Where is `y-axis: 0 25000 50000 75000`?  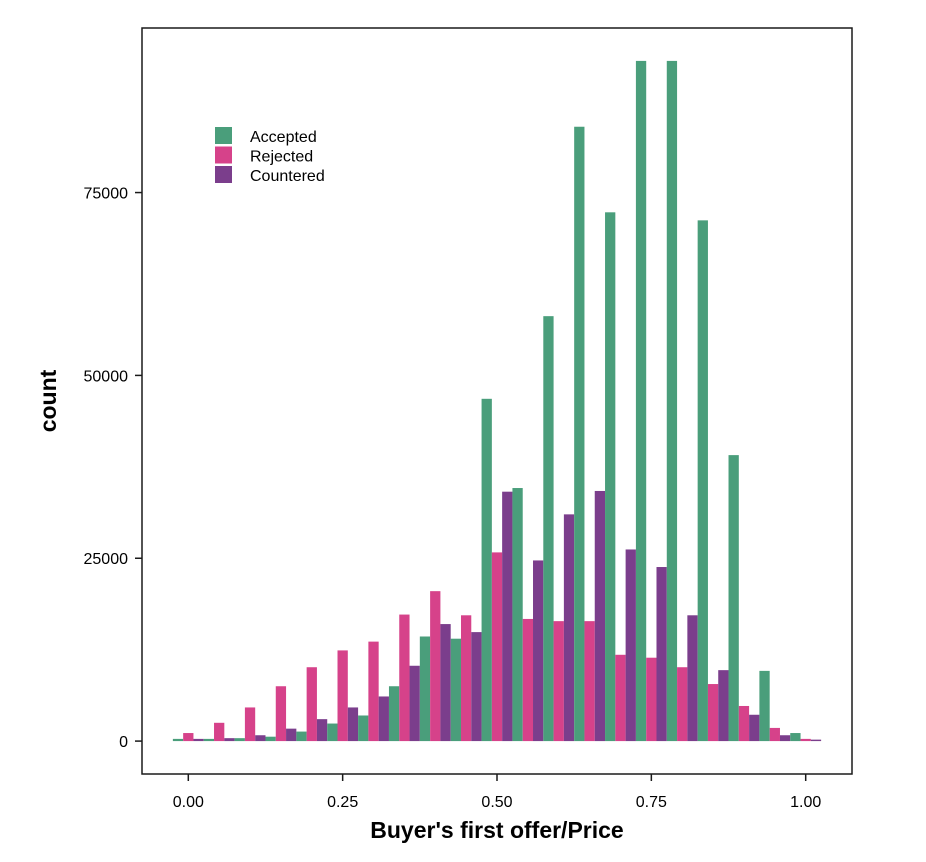
y-axis: 0 25000 50000 75000 is located at coordinates (113, 468).